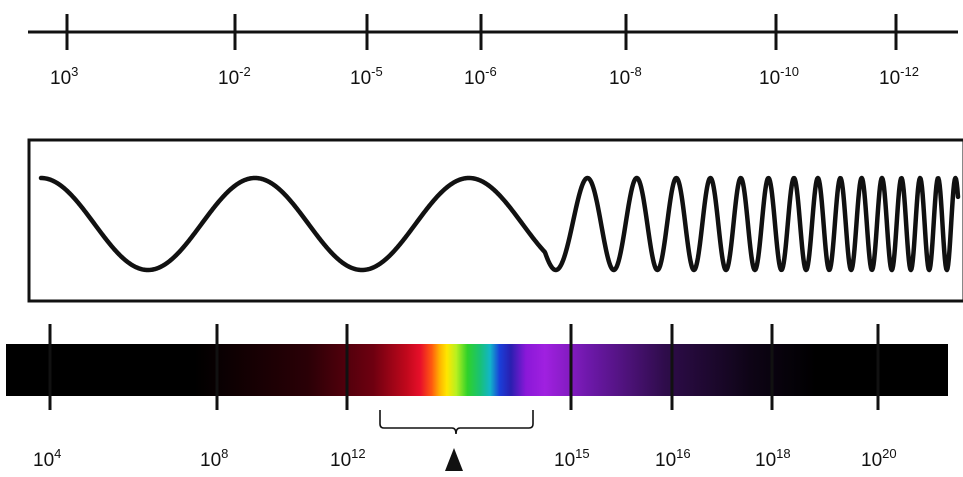 This screenshot has width=963, height=477. I want to click on wavelength-tick-label: 10⁻², so click(234, 76).